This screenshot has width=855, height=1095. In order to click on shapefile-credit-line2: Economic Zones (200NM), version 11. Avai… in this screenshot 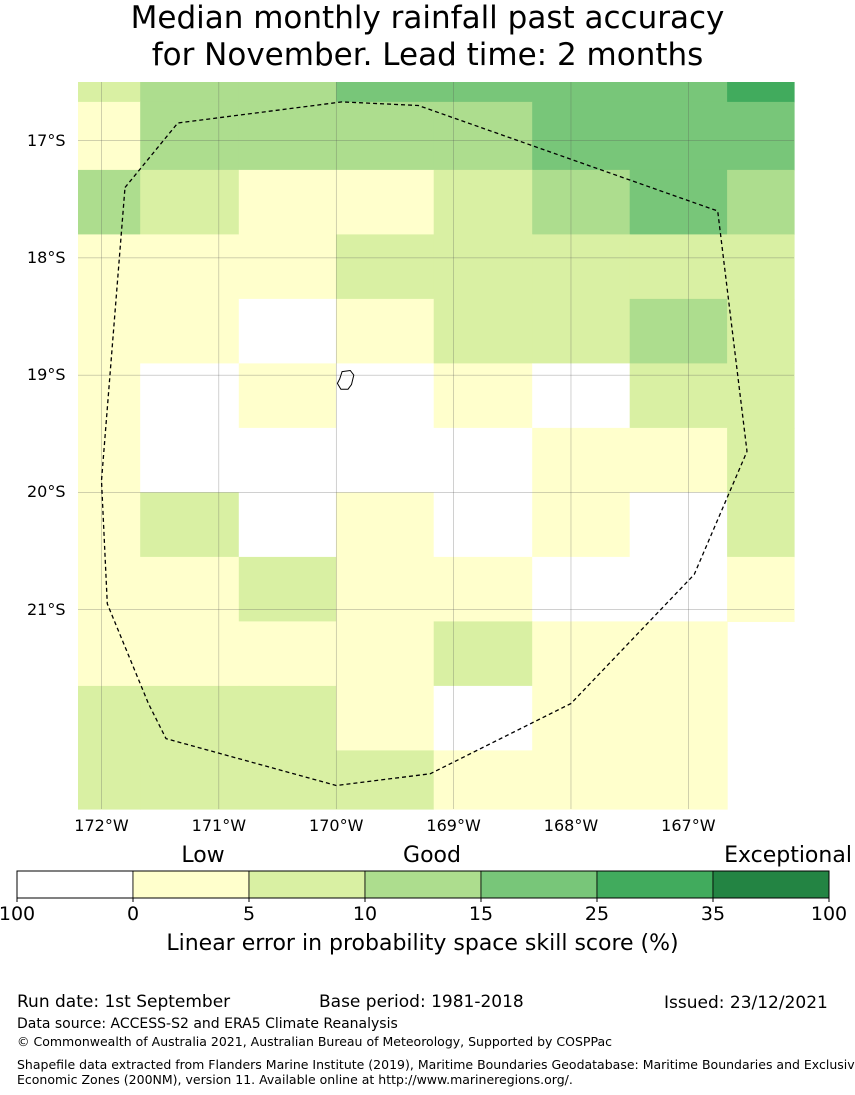, I will do `click(295, 1079)`.